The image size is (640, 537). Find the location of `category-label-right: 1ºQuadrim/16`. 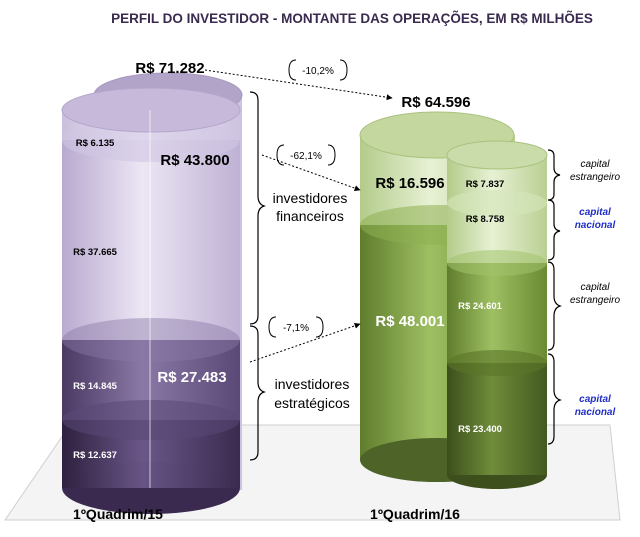

category-label-right: 1ºQuadrim/16 is located at coordinates (415, 514).